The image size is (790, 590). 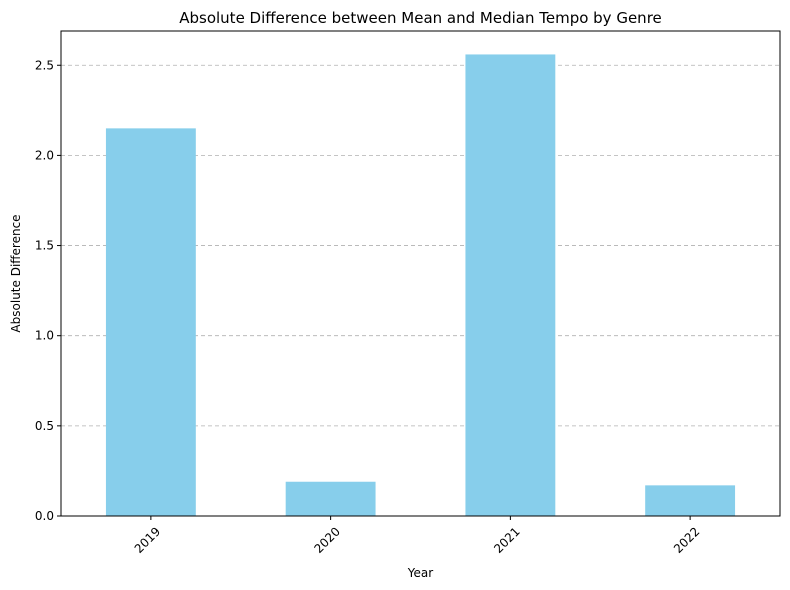 What do you see at coordinates (16, 273) in the screenshot?
I see `y-axis-label: Absolute Difference` at bounding box center [16, 273].